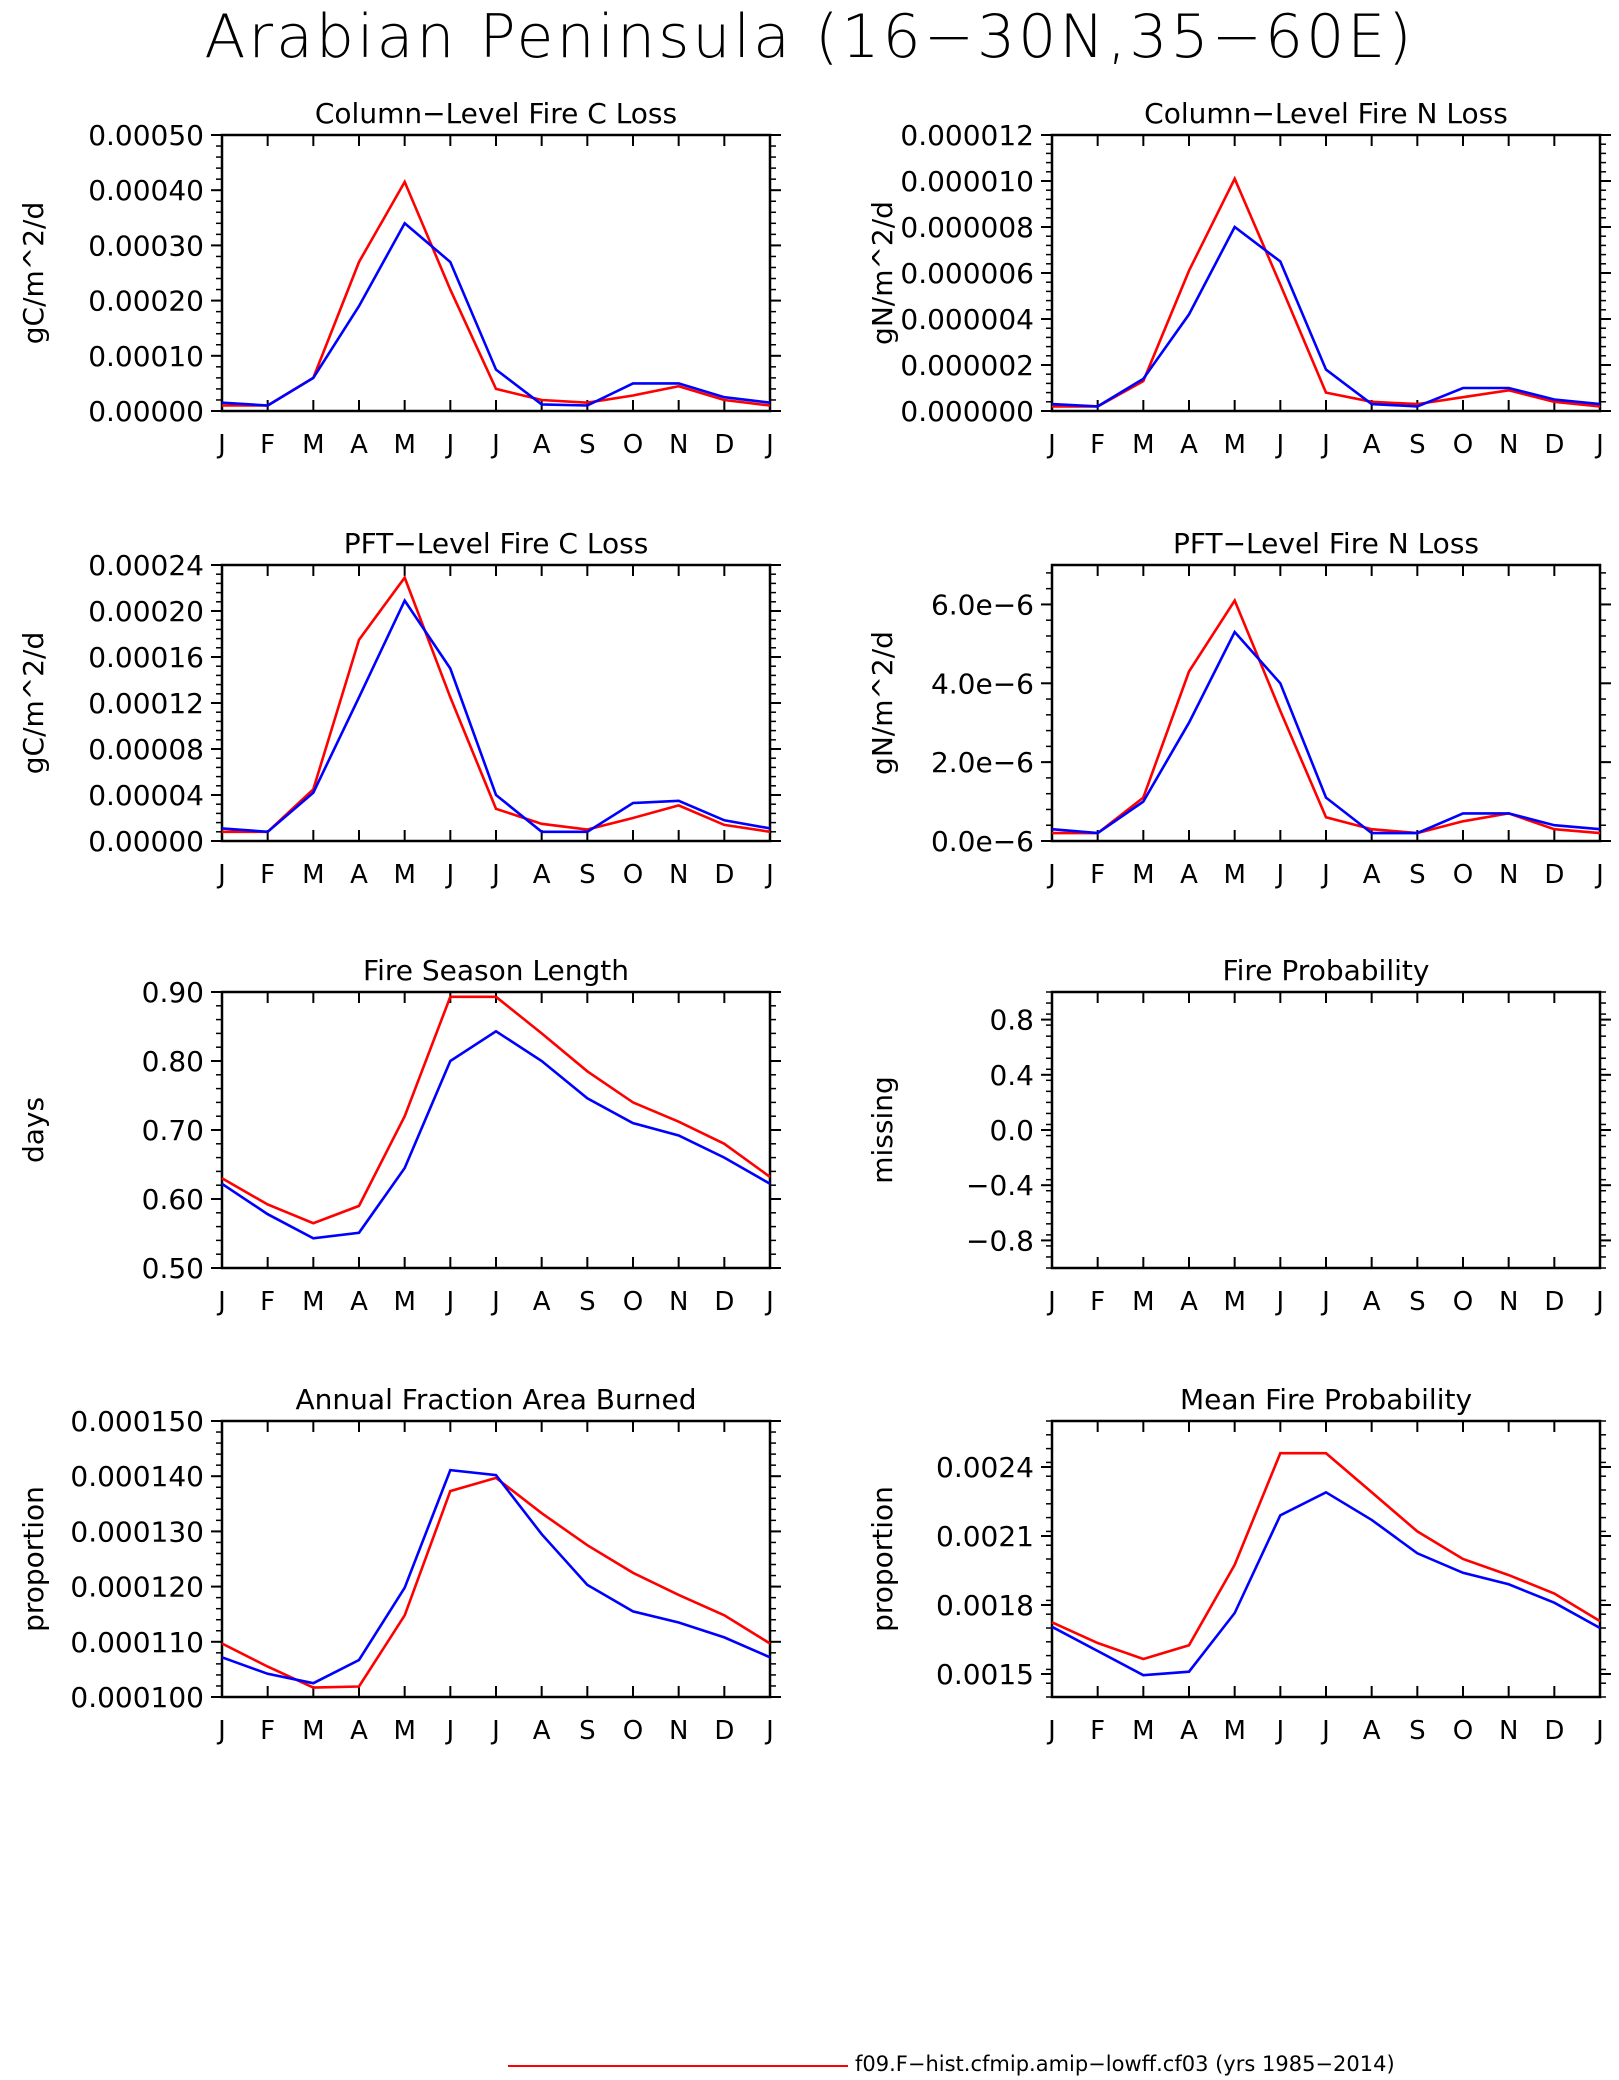 Image resolution: width=1619 pixels, height=2080 pixels. I want to click on legend-line, so click(678, 2066).